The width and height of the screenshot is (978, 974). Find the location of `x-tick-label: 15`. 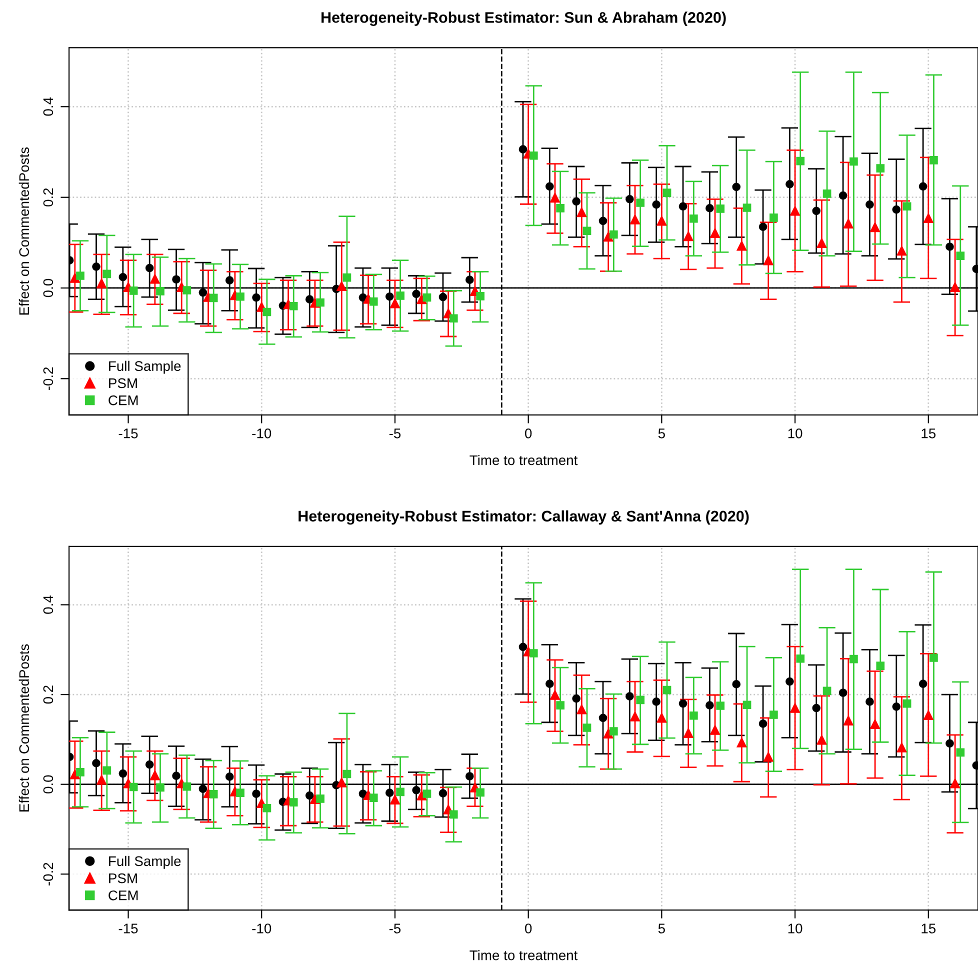

x-tick-label: 15 is located at coordinates (929, 929).